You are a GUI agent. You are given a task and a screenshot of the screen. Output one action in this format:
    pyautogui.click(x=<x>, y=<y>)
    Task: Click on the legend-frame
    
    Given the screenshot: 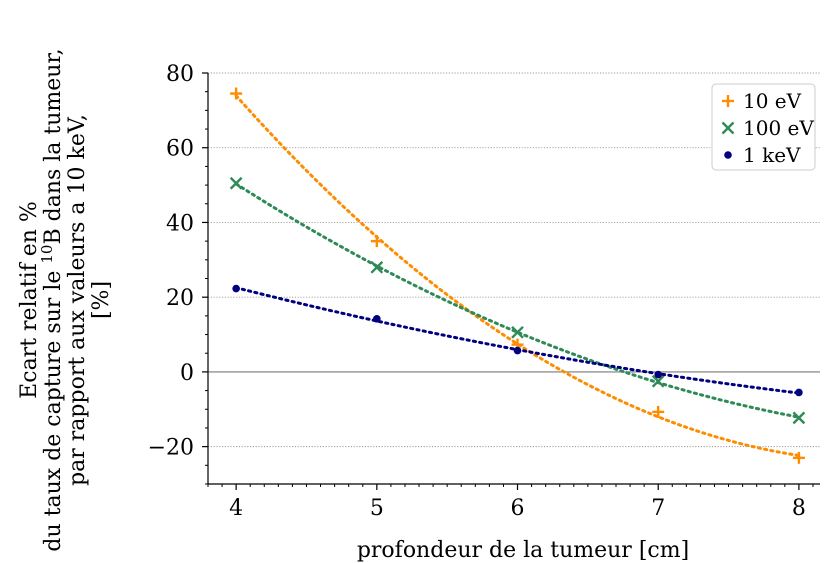 What is the action you would take?
    pyautogui.click(x=763, y=127)
    